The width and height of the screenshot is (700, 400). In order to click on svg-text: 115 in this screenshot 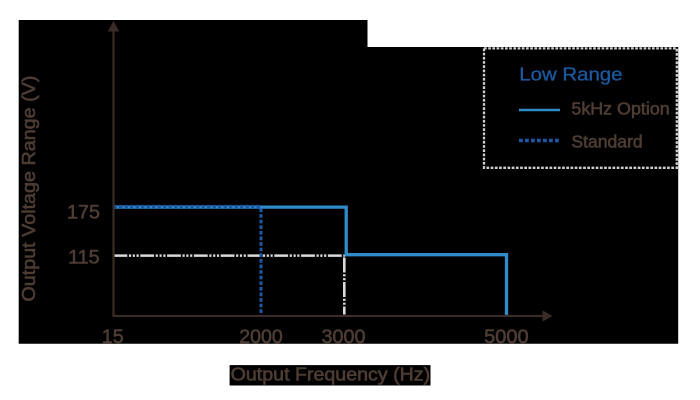, I will do `click(84, 257)`.